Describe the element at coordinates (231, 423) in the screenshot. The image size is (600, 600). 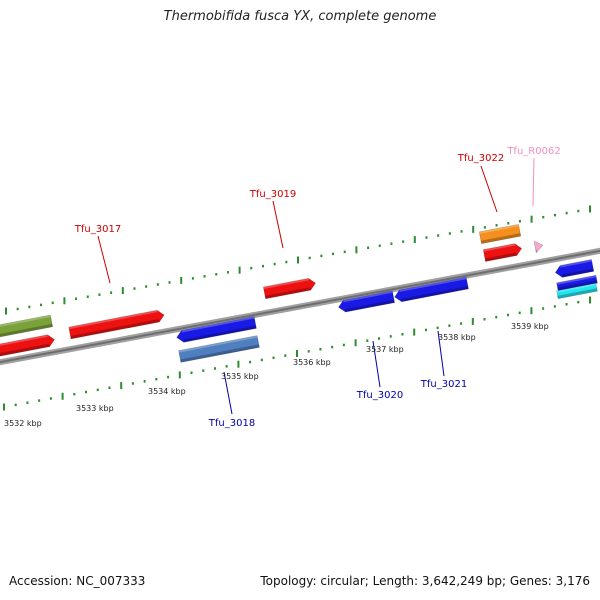
I see `feature-label: Tfu_3018` at that location.